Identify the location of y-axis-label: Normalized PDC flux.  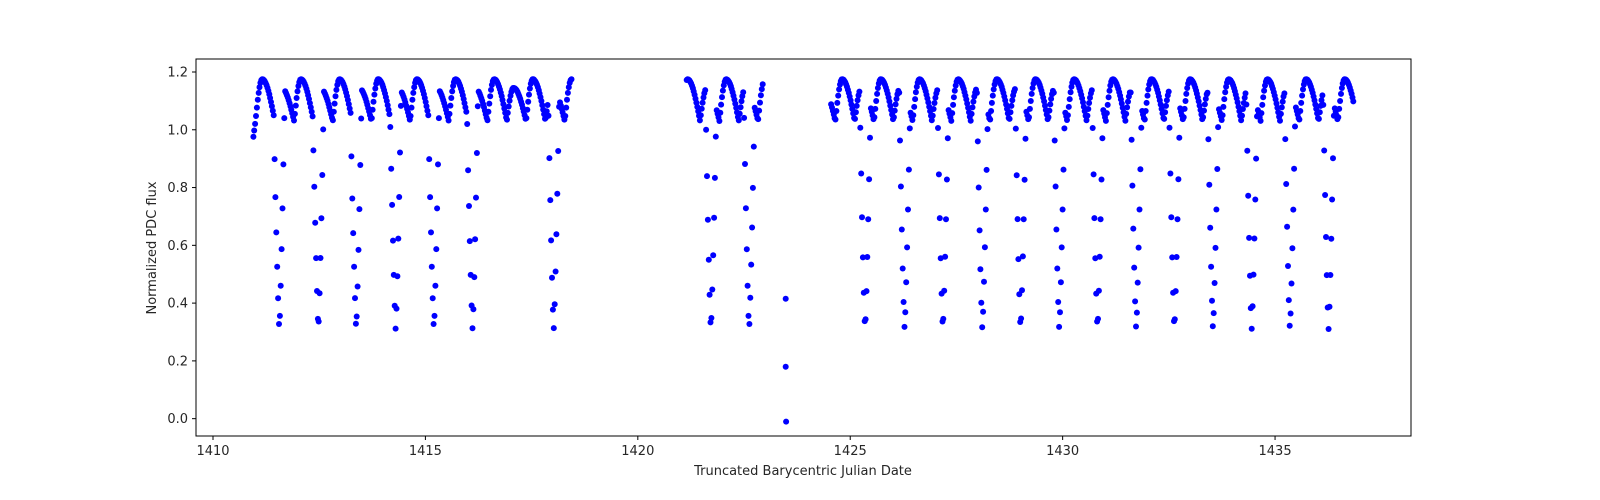
(152, 247).